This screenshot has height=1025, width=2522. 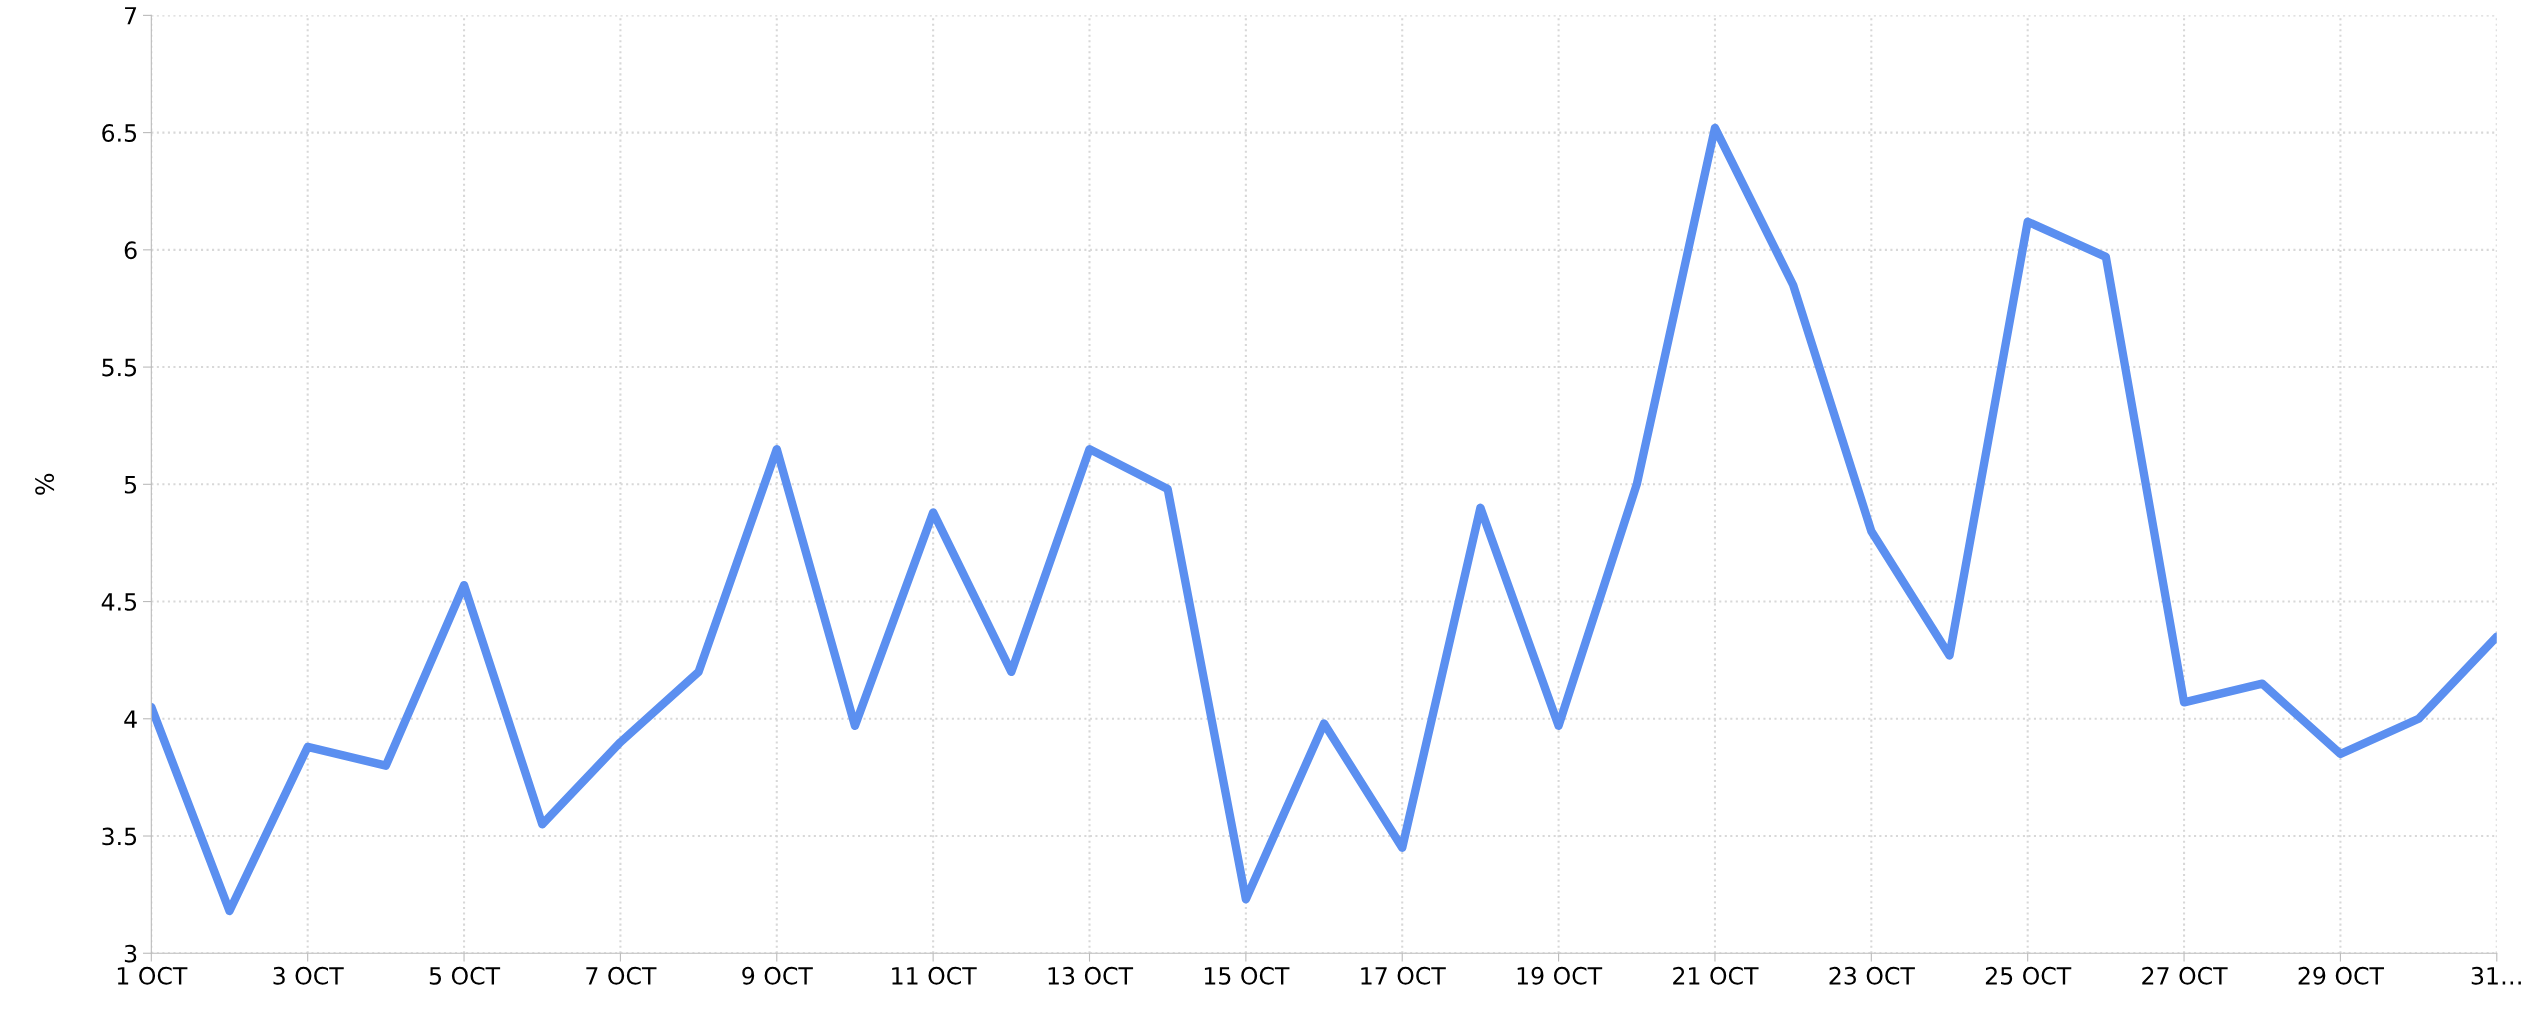 What do you see at coordinates (130, 250) in the screenshot?
I see `y-tick-label: 6` at bounding box center [130, 250].